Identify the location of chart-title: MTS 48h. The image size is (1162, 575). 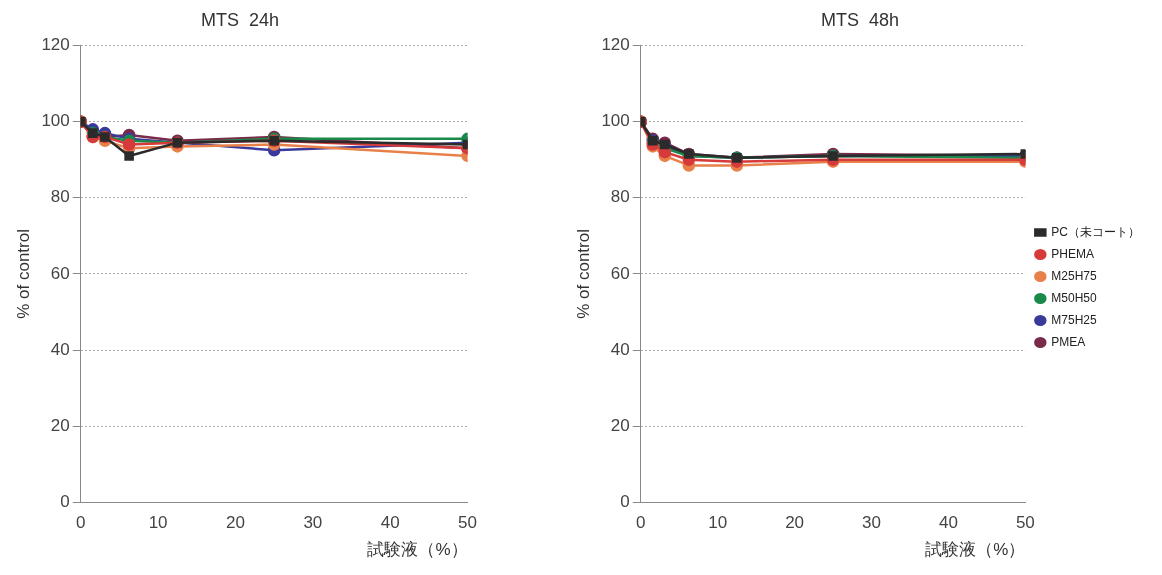
(860, 19).